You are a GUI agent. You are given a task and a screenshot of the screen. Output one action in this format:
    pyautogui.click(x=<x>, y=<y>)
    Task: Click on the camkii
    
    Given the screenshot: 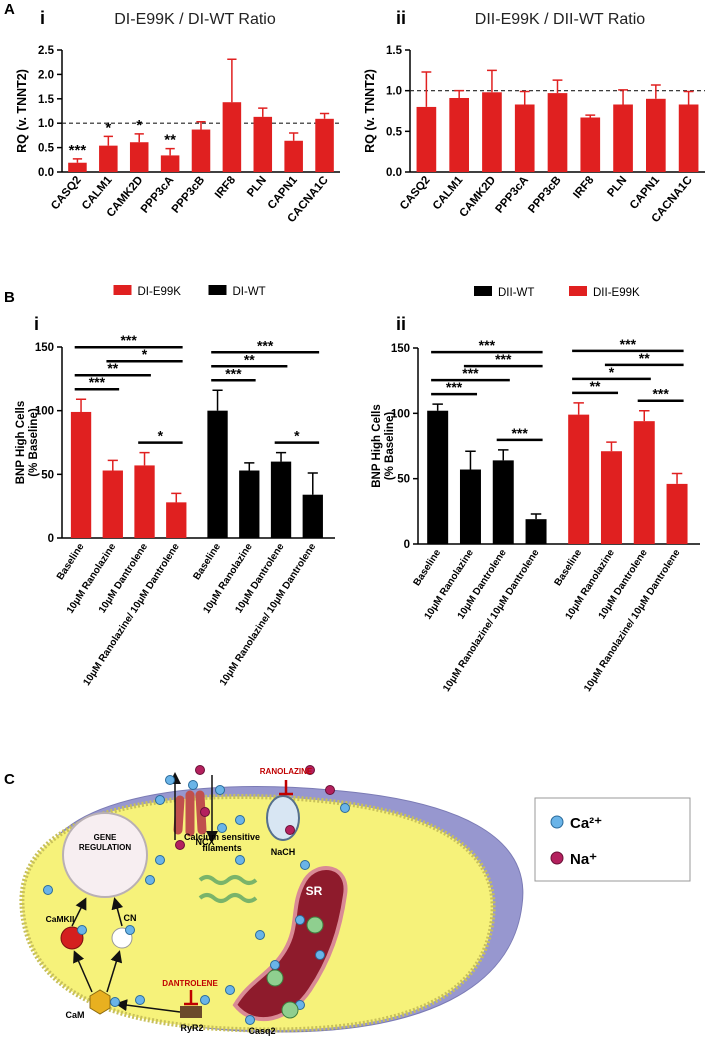 What is the action you would take?
    pyautogui.click(x=72, y=938)
    